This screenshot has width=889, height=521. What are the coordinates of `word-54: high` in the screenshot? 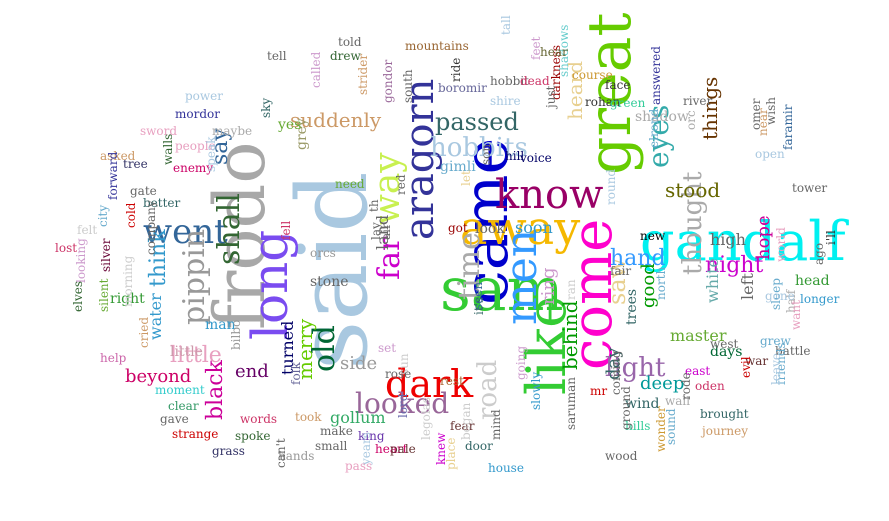 It's located at (728, 239).